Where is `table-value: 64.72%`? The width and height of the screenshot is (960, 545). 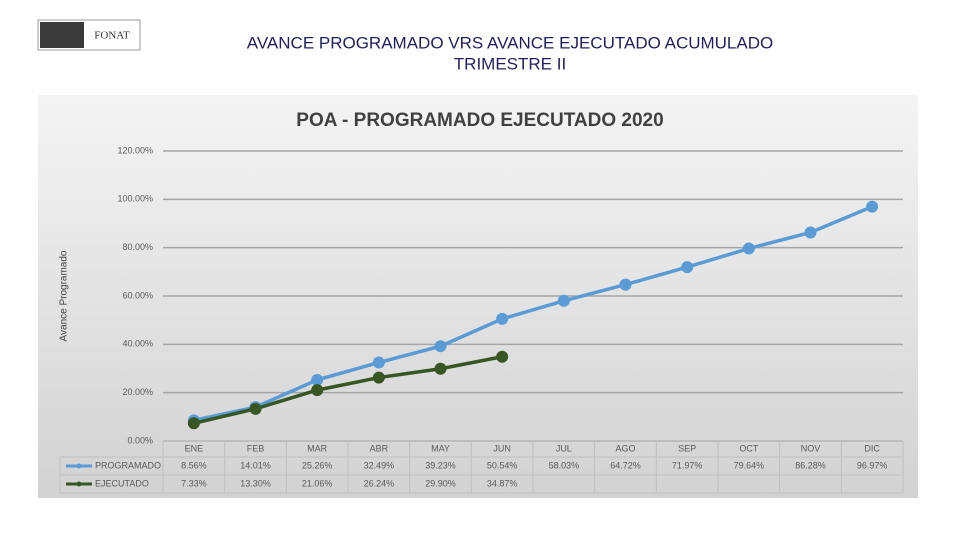 table-value: 64.72% is located at coordinates (625, 465).